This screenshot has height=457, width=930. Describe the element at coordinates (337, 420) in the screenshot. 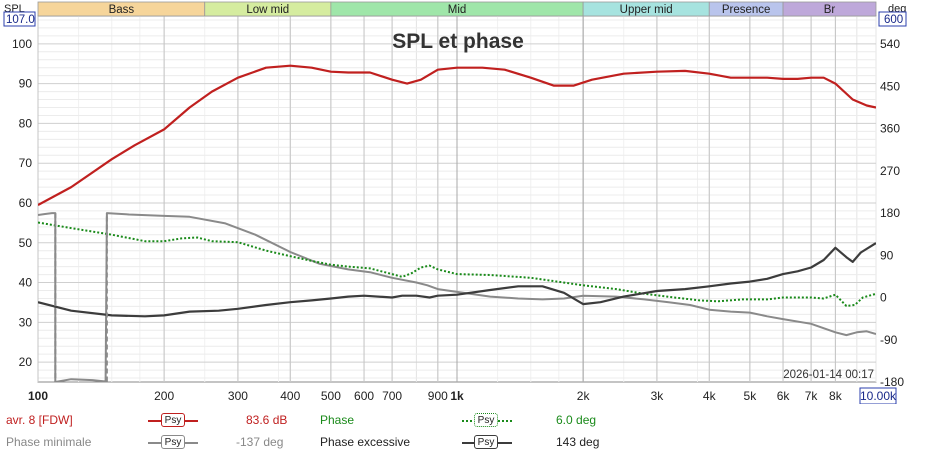

I see `legend-name-phase: Phase` at that location.